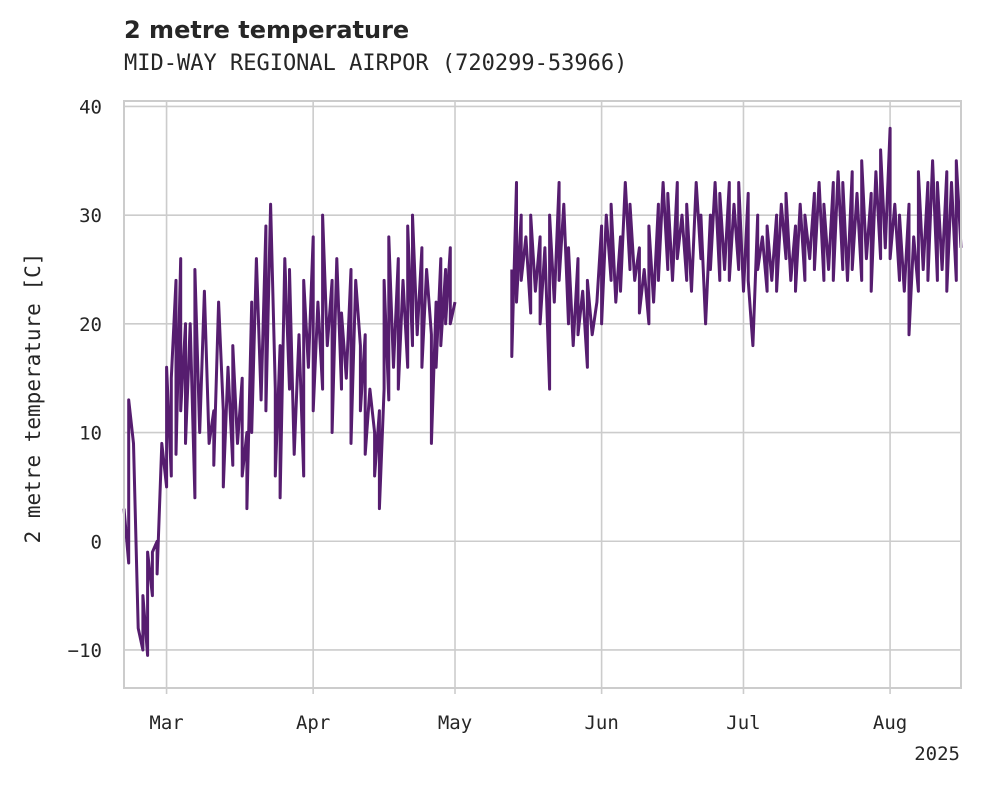  I want to click on x-tick-label-aug: Aug, so click(890, 723).